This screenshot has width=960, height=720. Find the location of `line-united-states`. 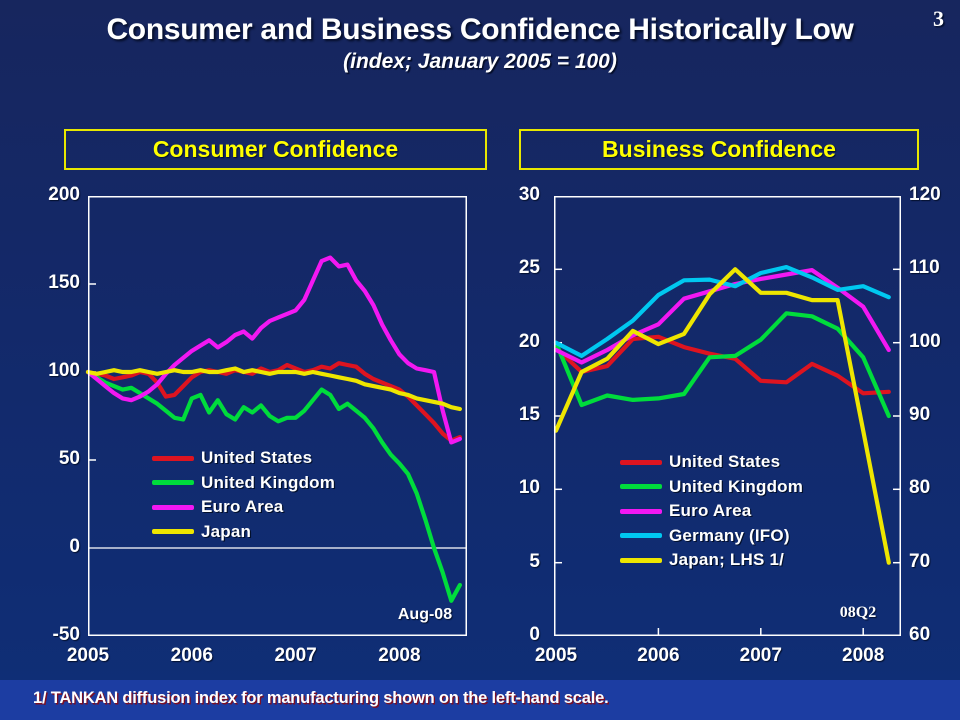

line-united-states is located at coordinates (722, 365).